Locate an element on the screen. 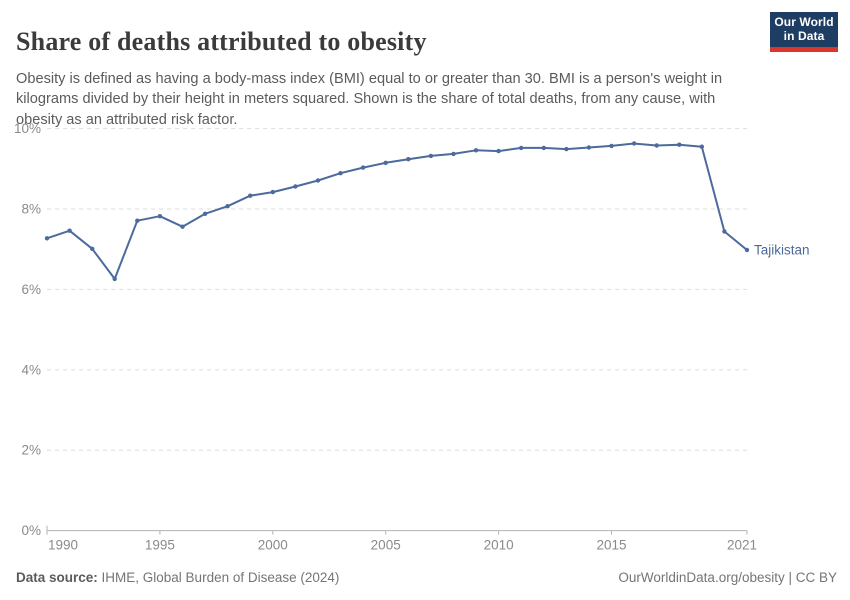 The width and height of the screenshot is (850, 600). y-tick-label: 6% is located at coordinates (31, 289).